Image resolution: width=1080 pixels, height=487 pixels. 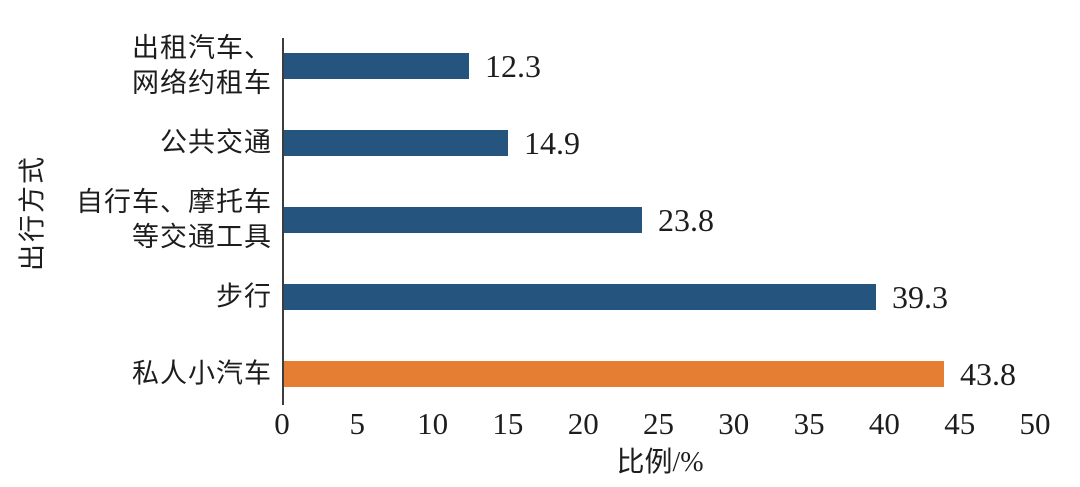 I want to click on x-tick-label: 30, so click(x=734, y=423).